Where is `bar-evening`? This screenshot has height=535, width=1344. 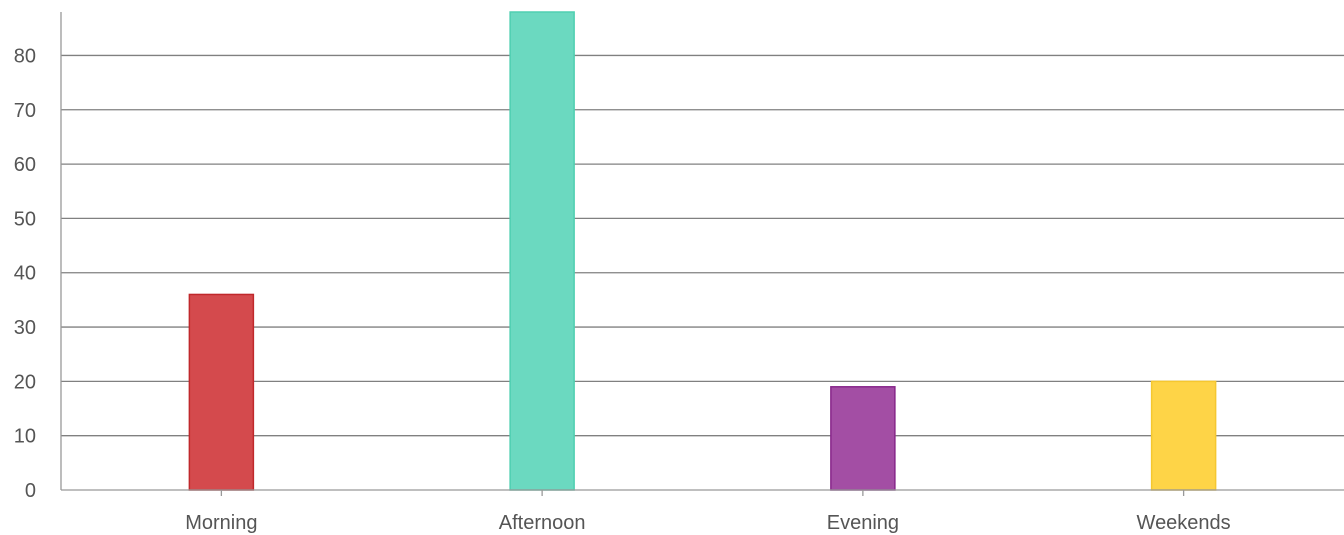
bar-evening is located at coordinates (863, 438).